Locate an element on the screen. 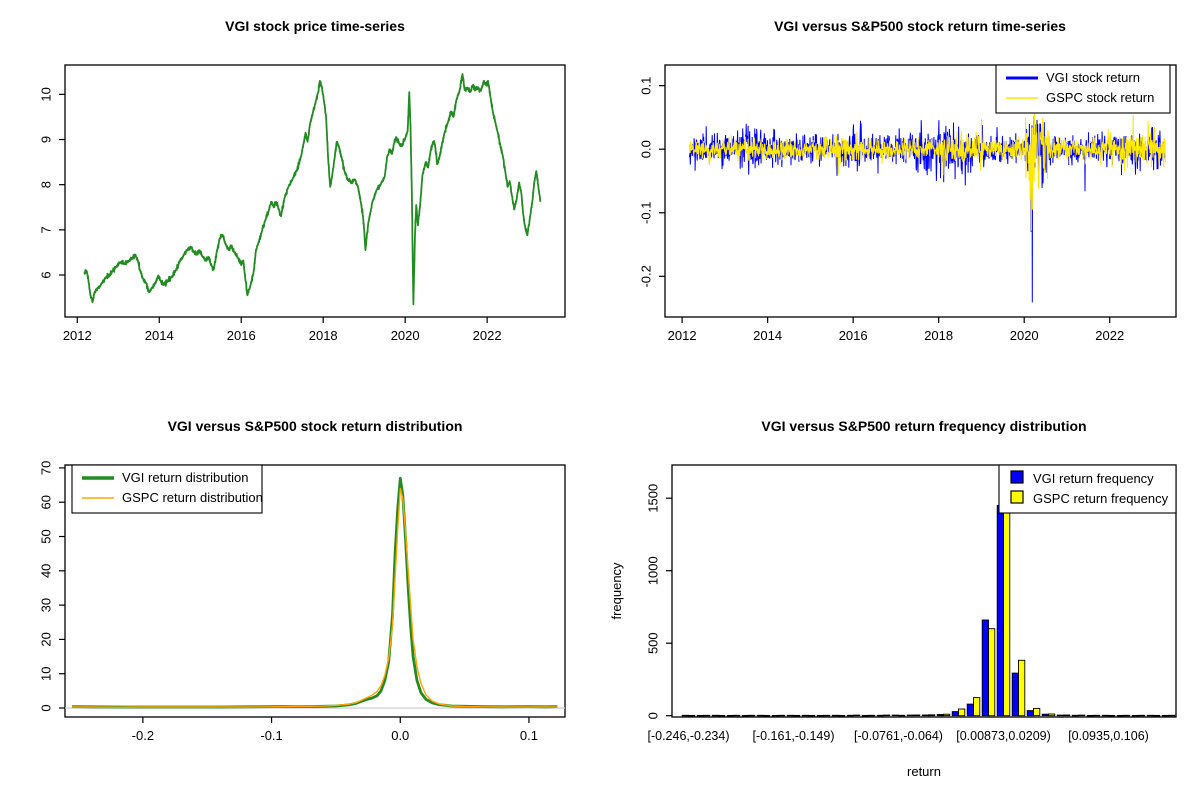 The width and height of the screenshot is (1200, 800). y-tick-label: 10 is located at coordinates (46, 673).